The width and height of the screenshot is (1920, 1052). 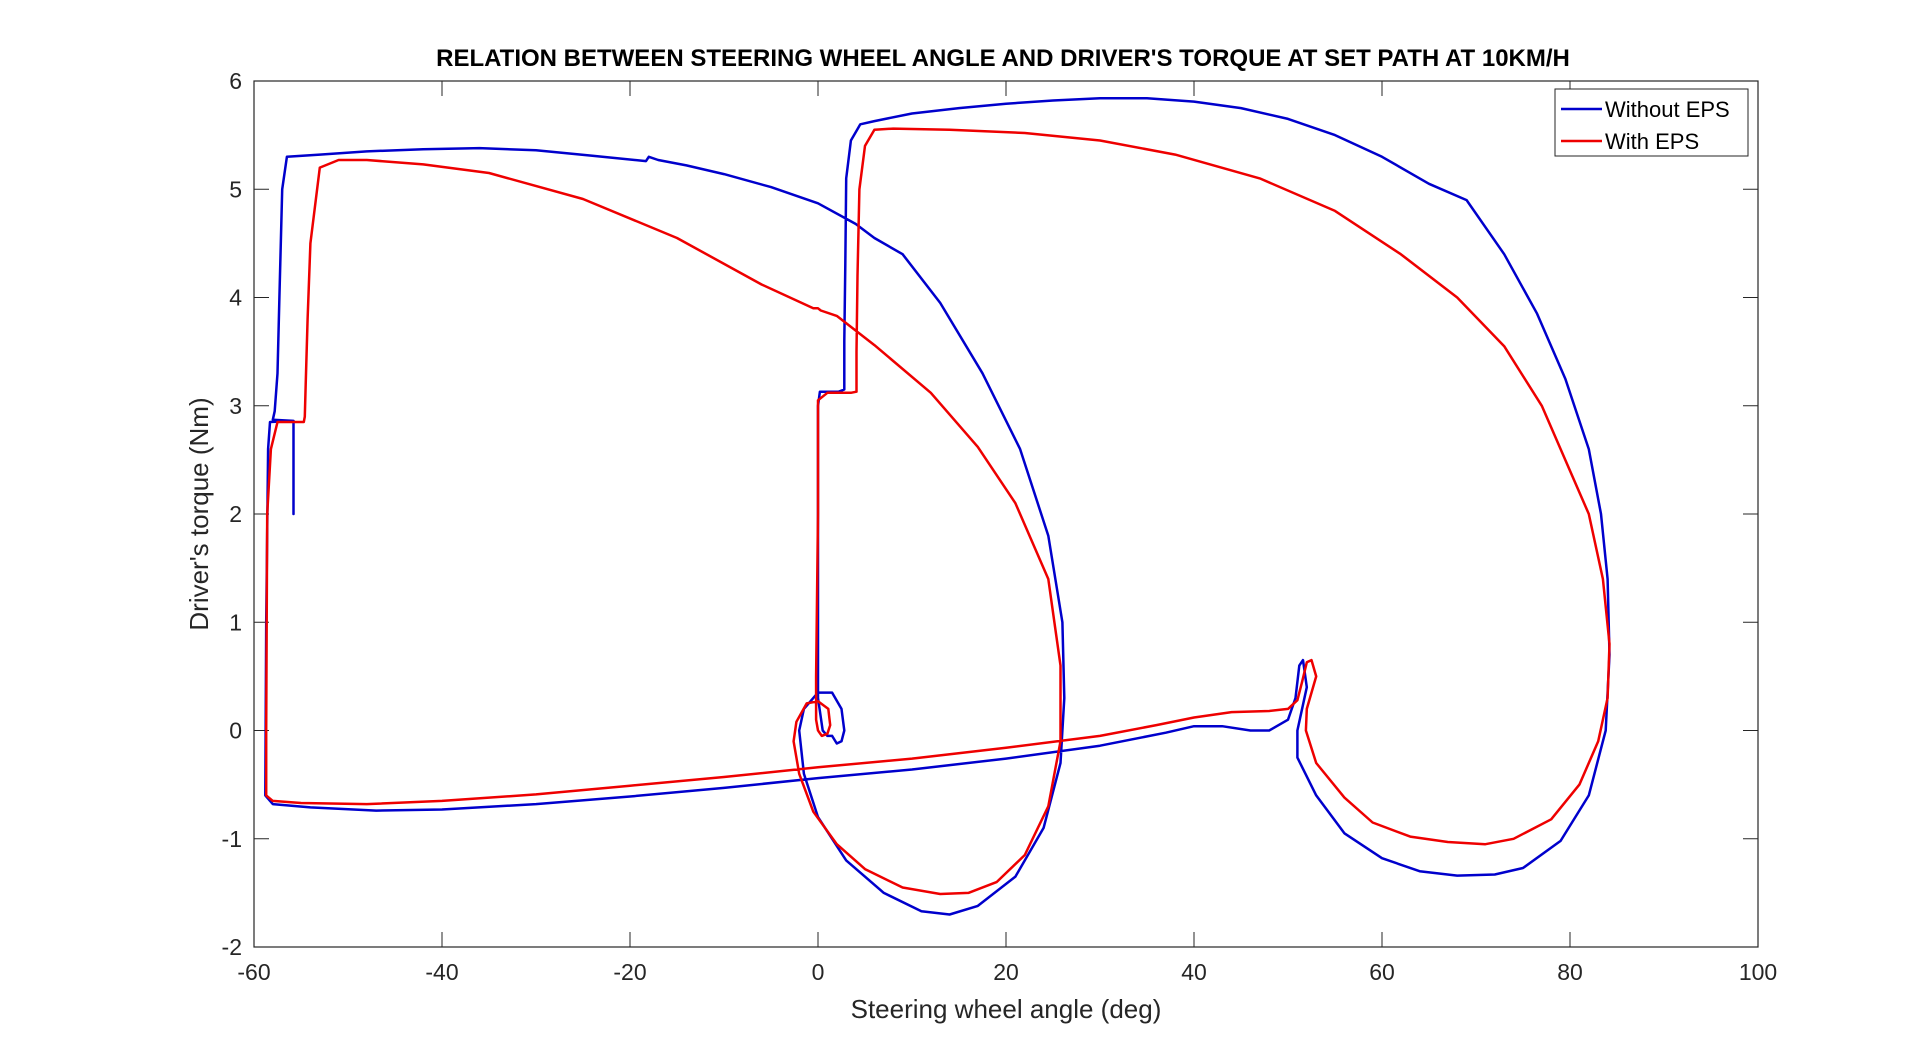 I want to click on x-tick-label: 80, so click(x=1570, y=972).